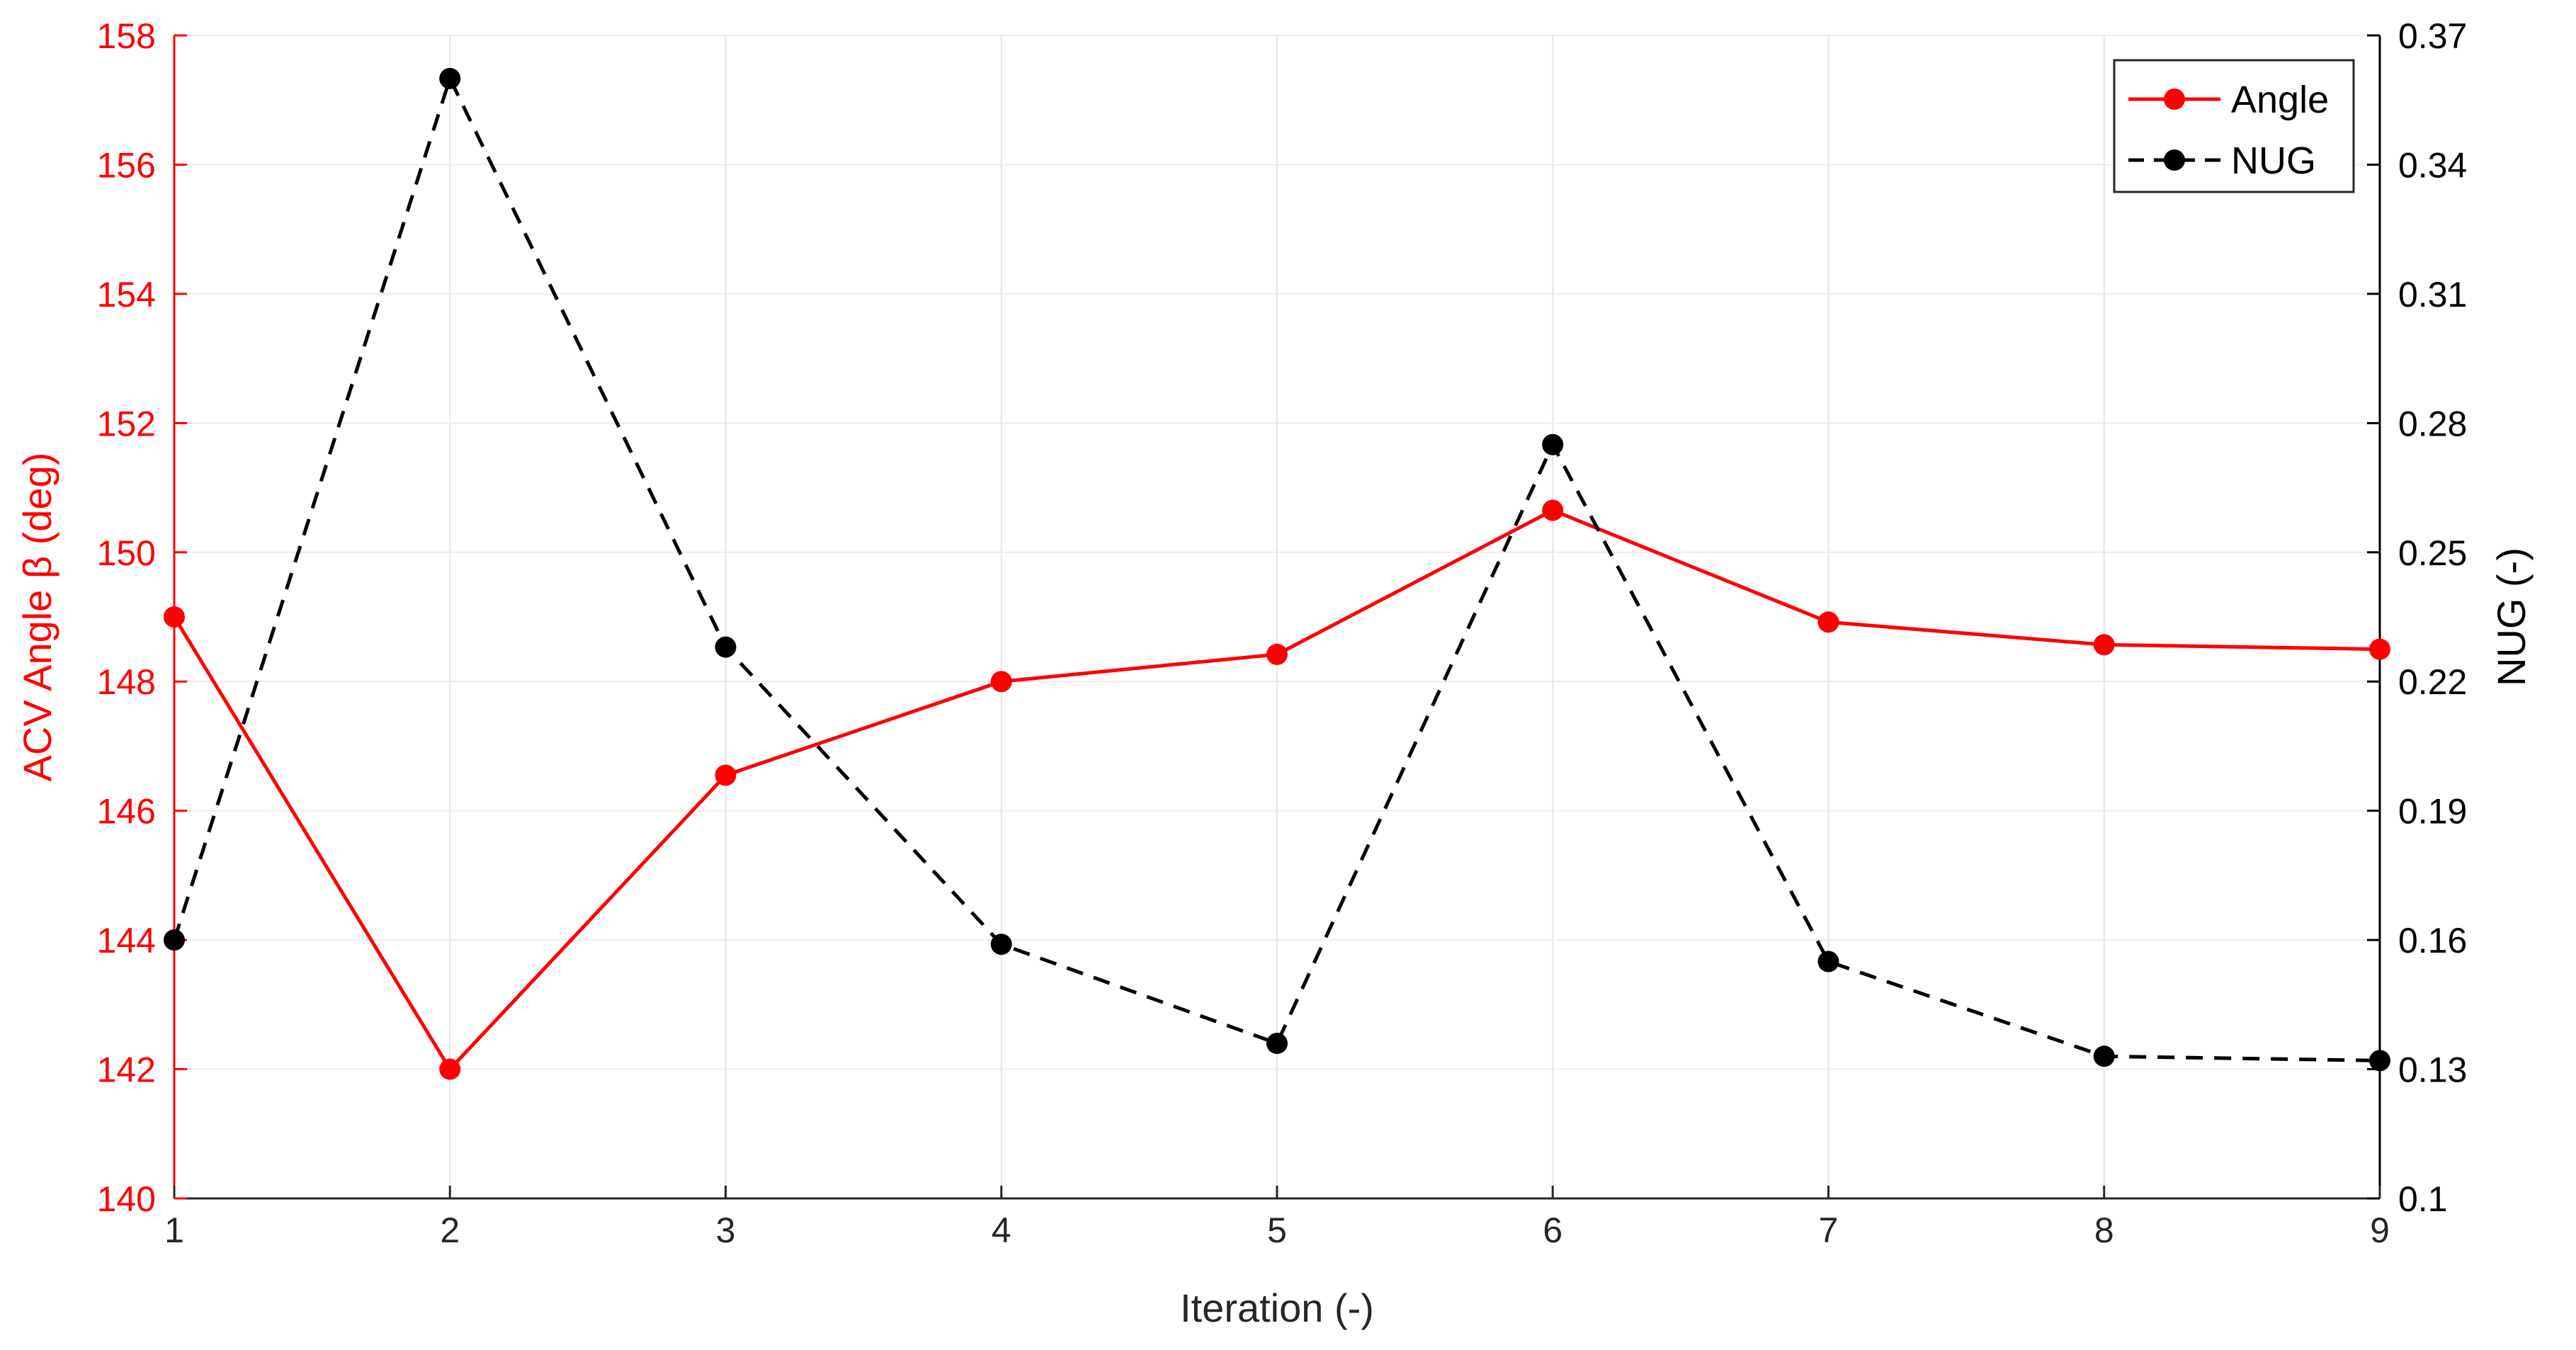 This screenshot has height=1350, width=2576. What do you see at coordinates (2432, 423) in the screenshot?
I see `right-y-tick-label: 0.28` at bounding box center [2432, 423].